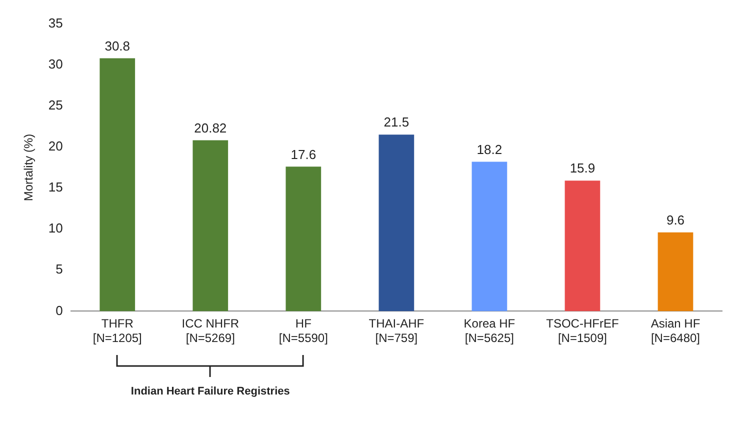 Image resolution: width=750 pixels, height=440 pixels. I want to click on y-tick-label: 5, so click(59, 269).